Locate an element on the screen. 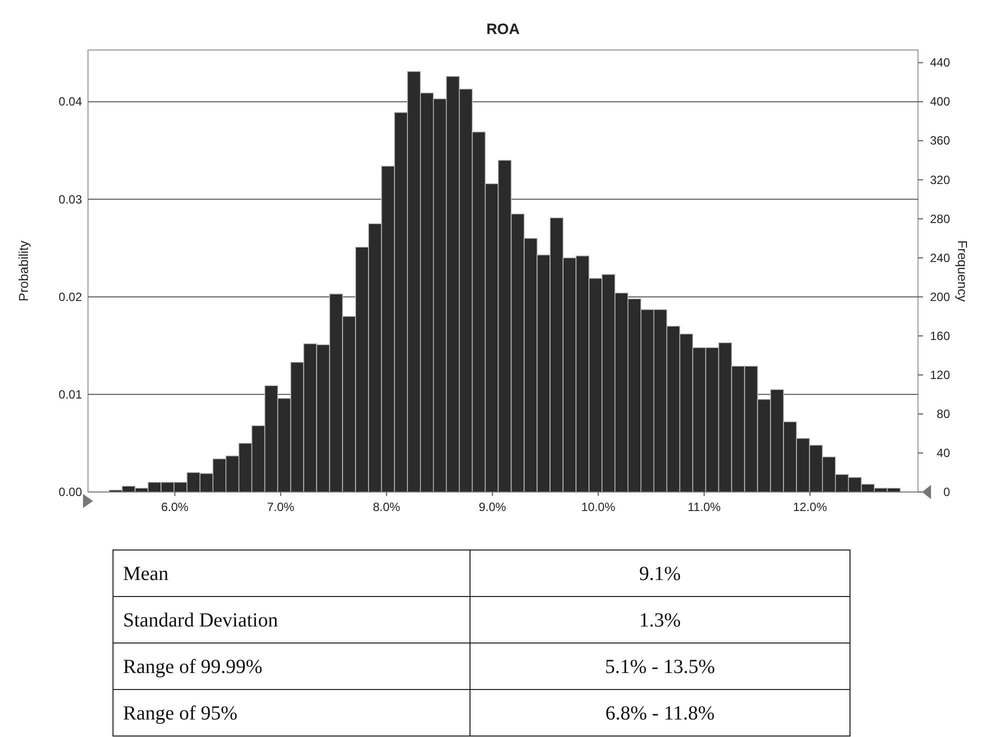  x-tick-label: 6.0% is located at coordinates (175, 507).